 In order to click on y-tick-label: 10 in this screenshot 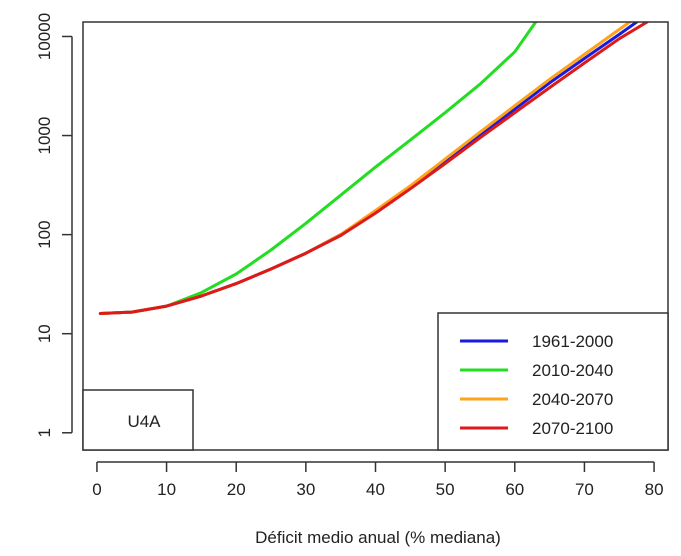, I will do `click(44, 333)`.